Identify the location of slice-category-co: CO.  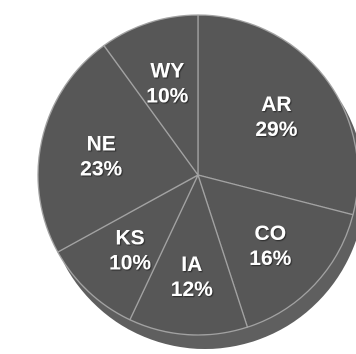
(271, 233).